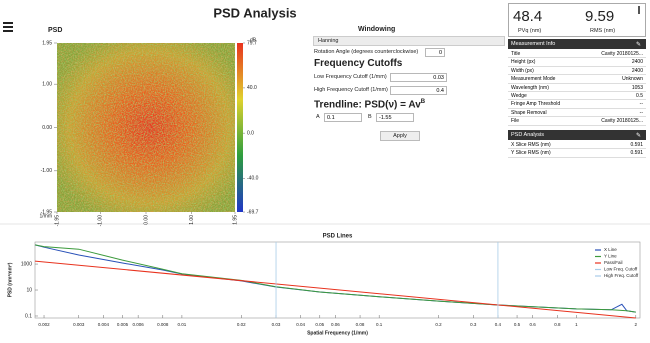 Image resolution: width=650 pixels, height=343 pixels. What do you see at coordinates (343, 117) in the screenshot?
I see `a-input: 0.1` at bounding box center [343, 117].